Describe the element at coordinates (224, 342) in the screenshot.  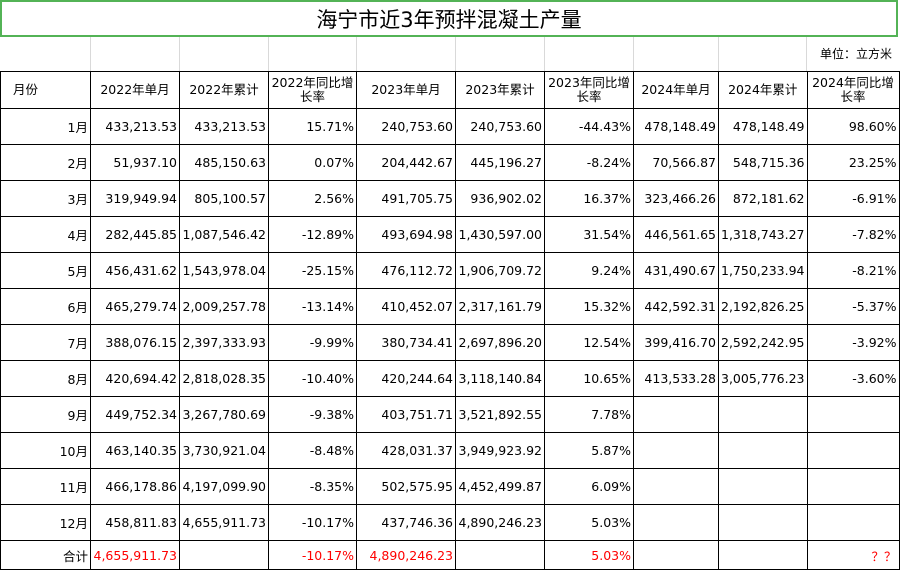
I see `data-cell: 2,397,333.93` at that location.